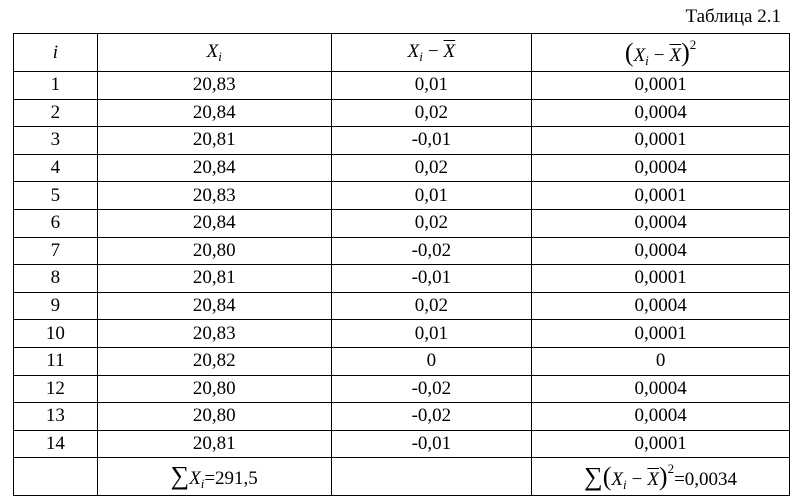 The width and height of the screenshot is (795, 500). Describe the element at coordinates (55, 140) in the screenshot. I see `table-cell: 3` at that location.